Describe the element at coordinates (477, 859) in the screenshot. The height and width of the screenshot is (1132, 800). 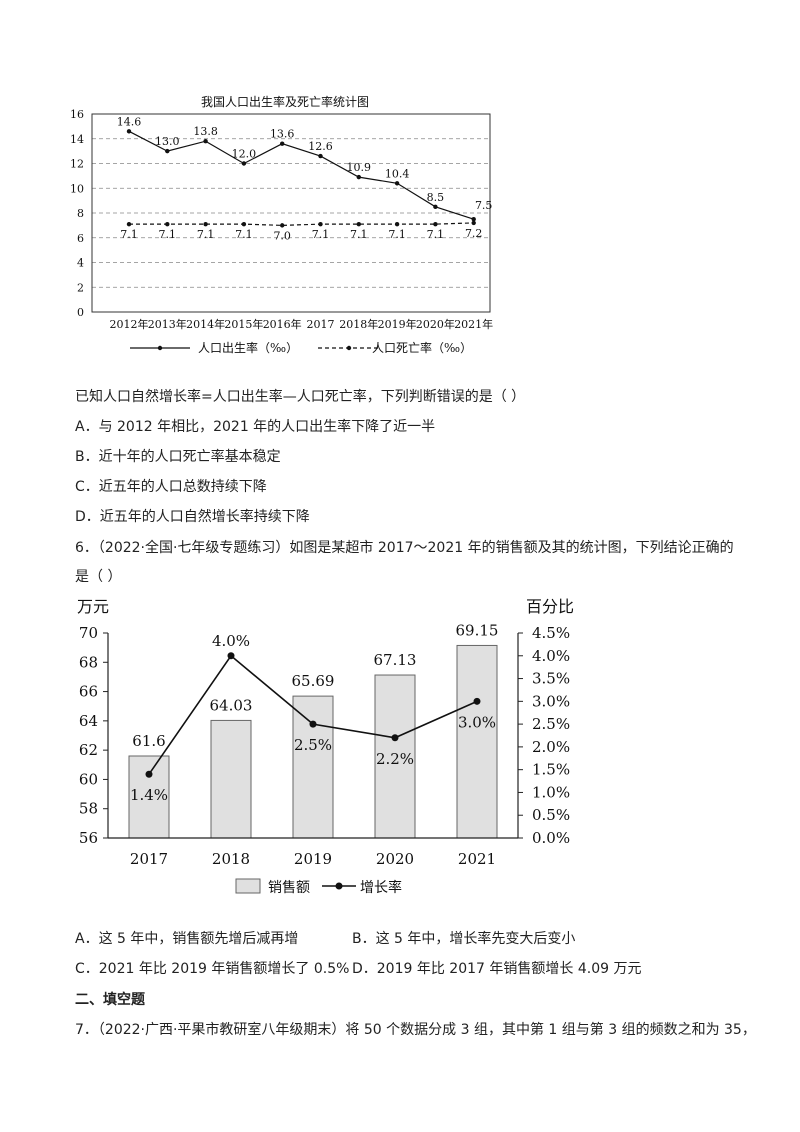
I see `chart2-x-tick-label: 2021` at that location.